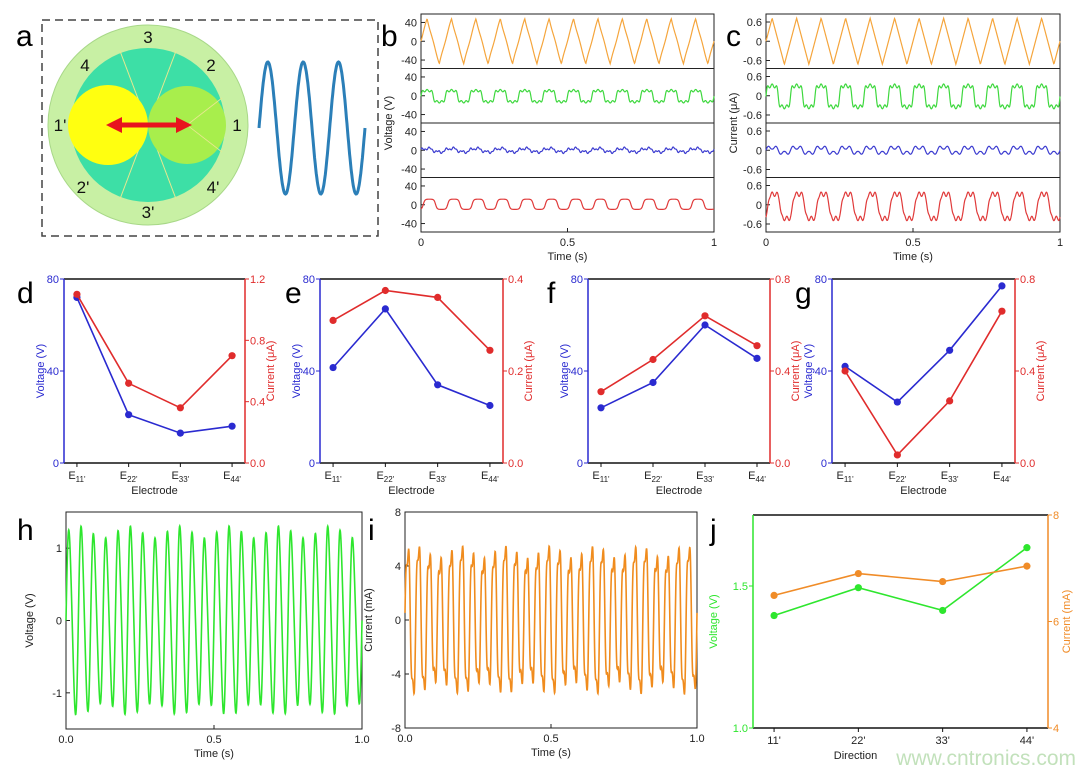 The width and height of the screenshot is (1080, 769). Describe the element at coordinates (515, 280) in the screenshot. I see `right-y-tick-label: 0.4` at that location.